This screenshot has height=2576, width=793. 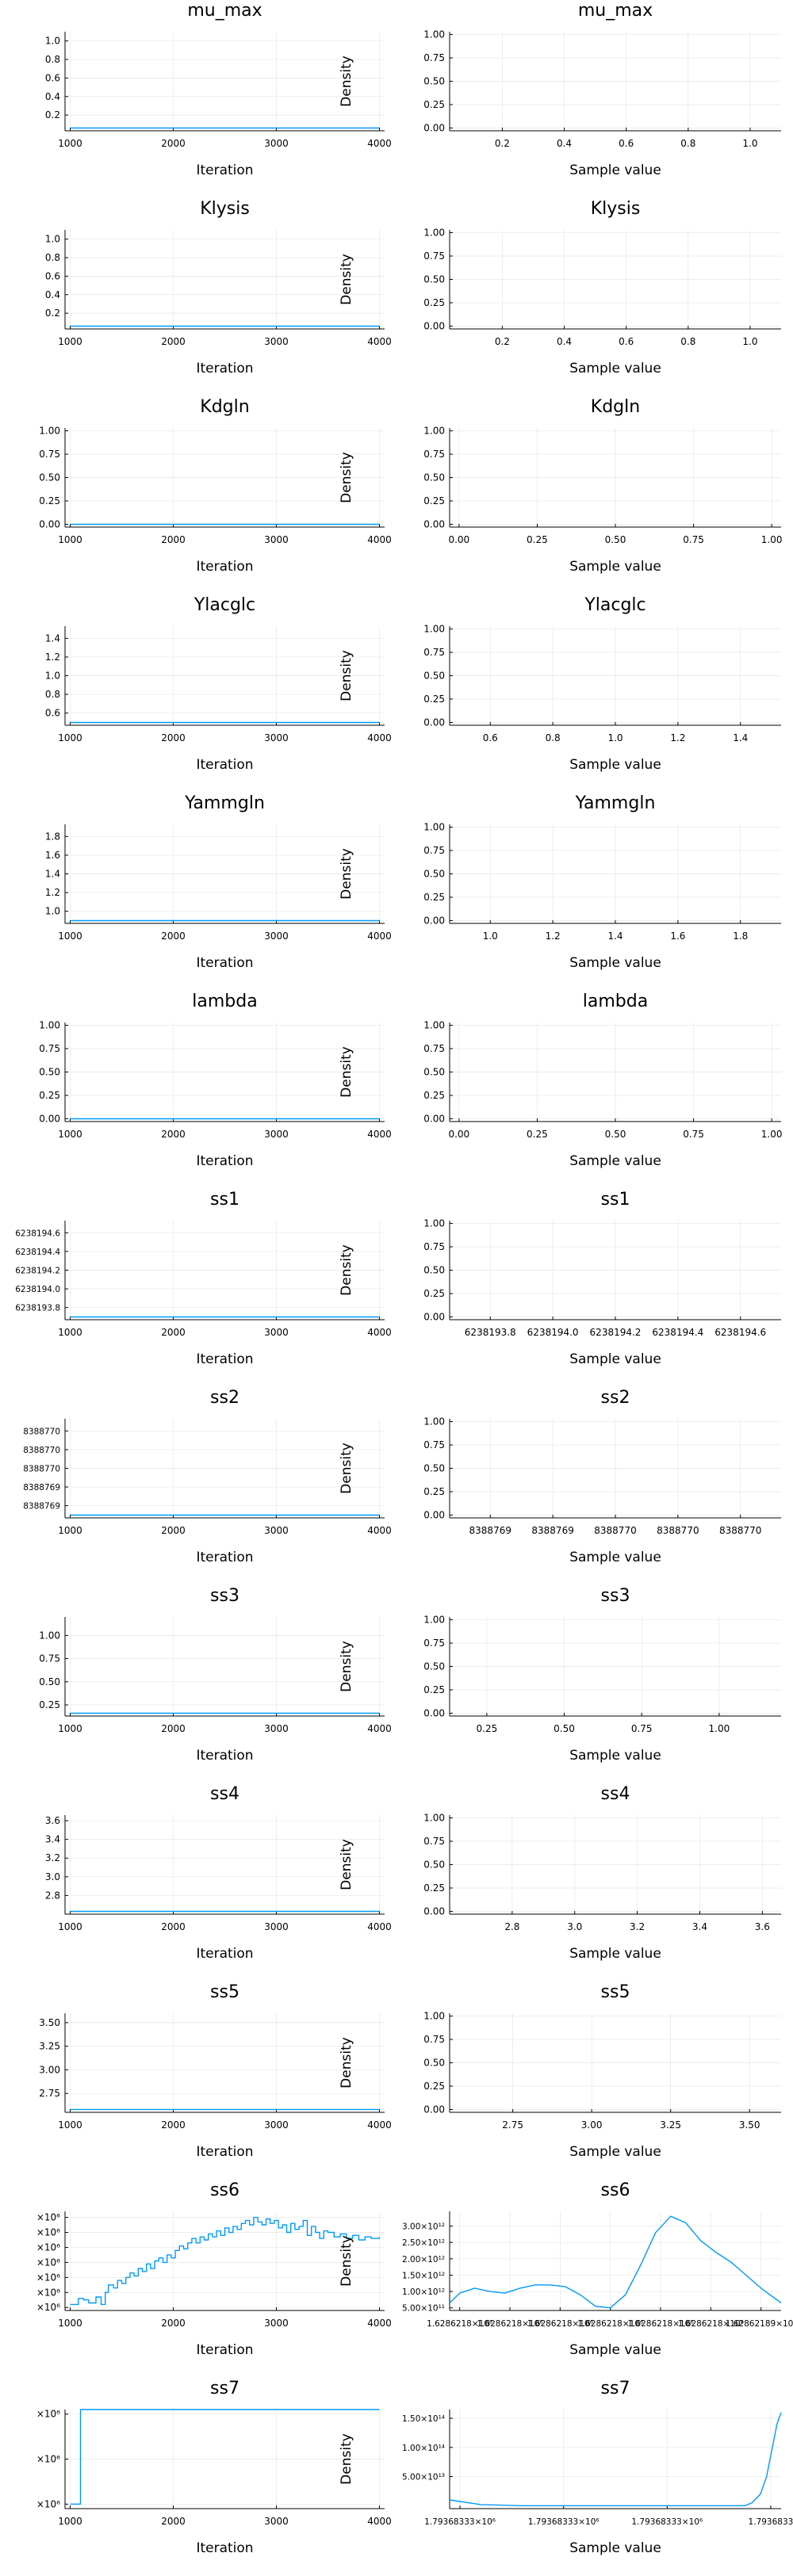 I want to click on subplot-title: ss7, so click(x=225, y=2388).